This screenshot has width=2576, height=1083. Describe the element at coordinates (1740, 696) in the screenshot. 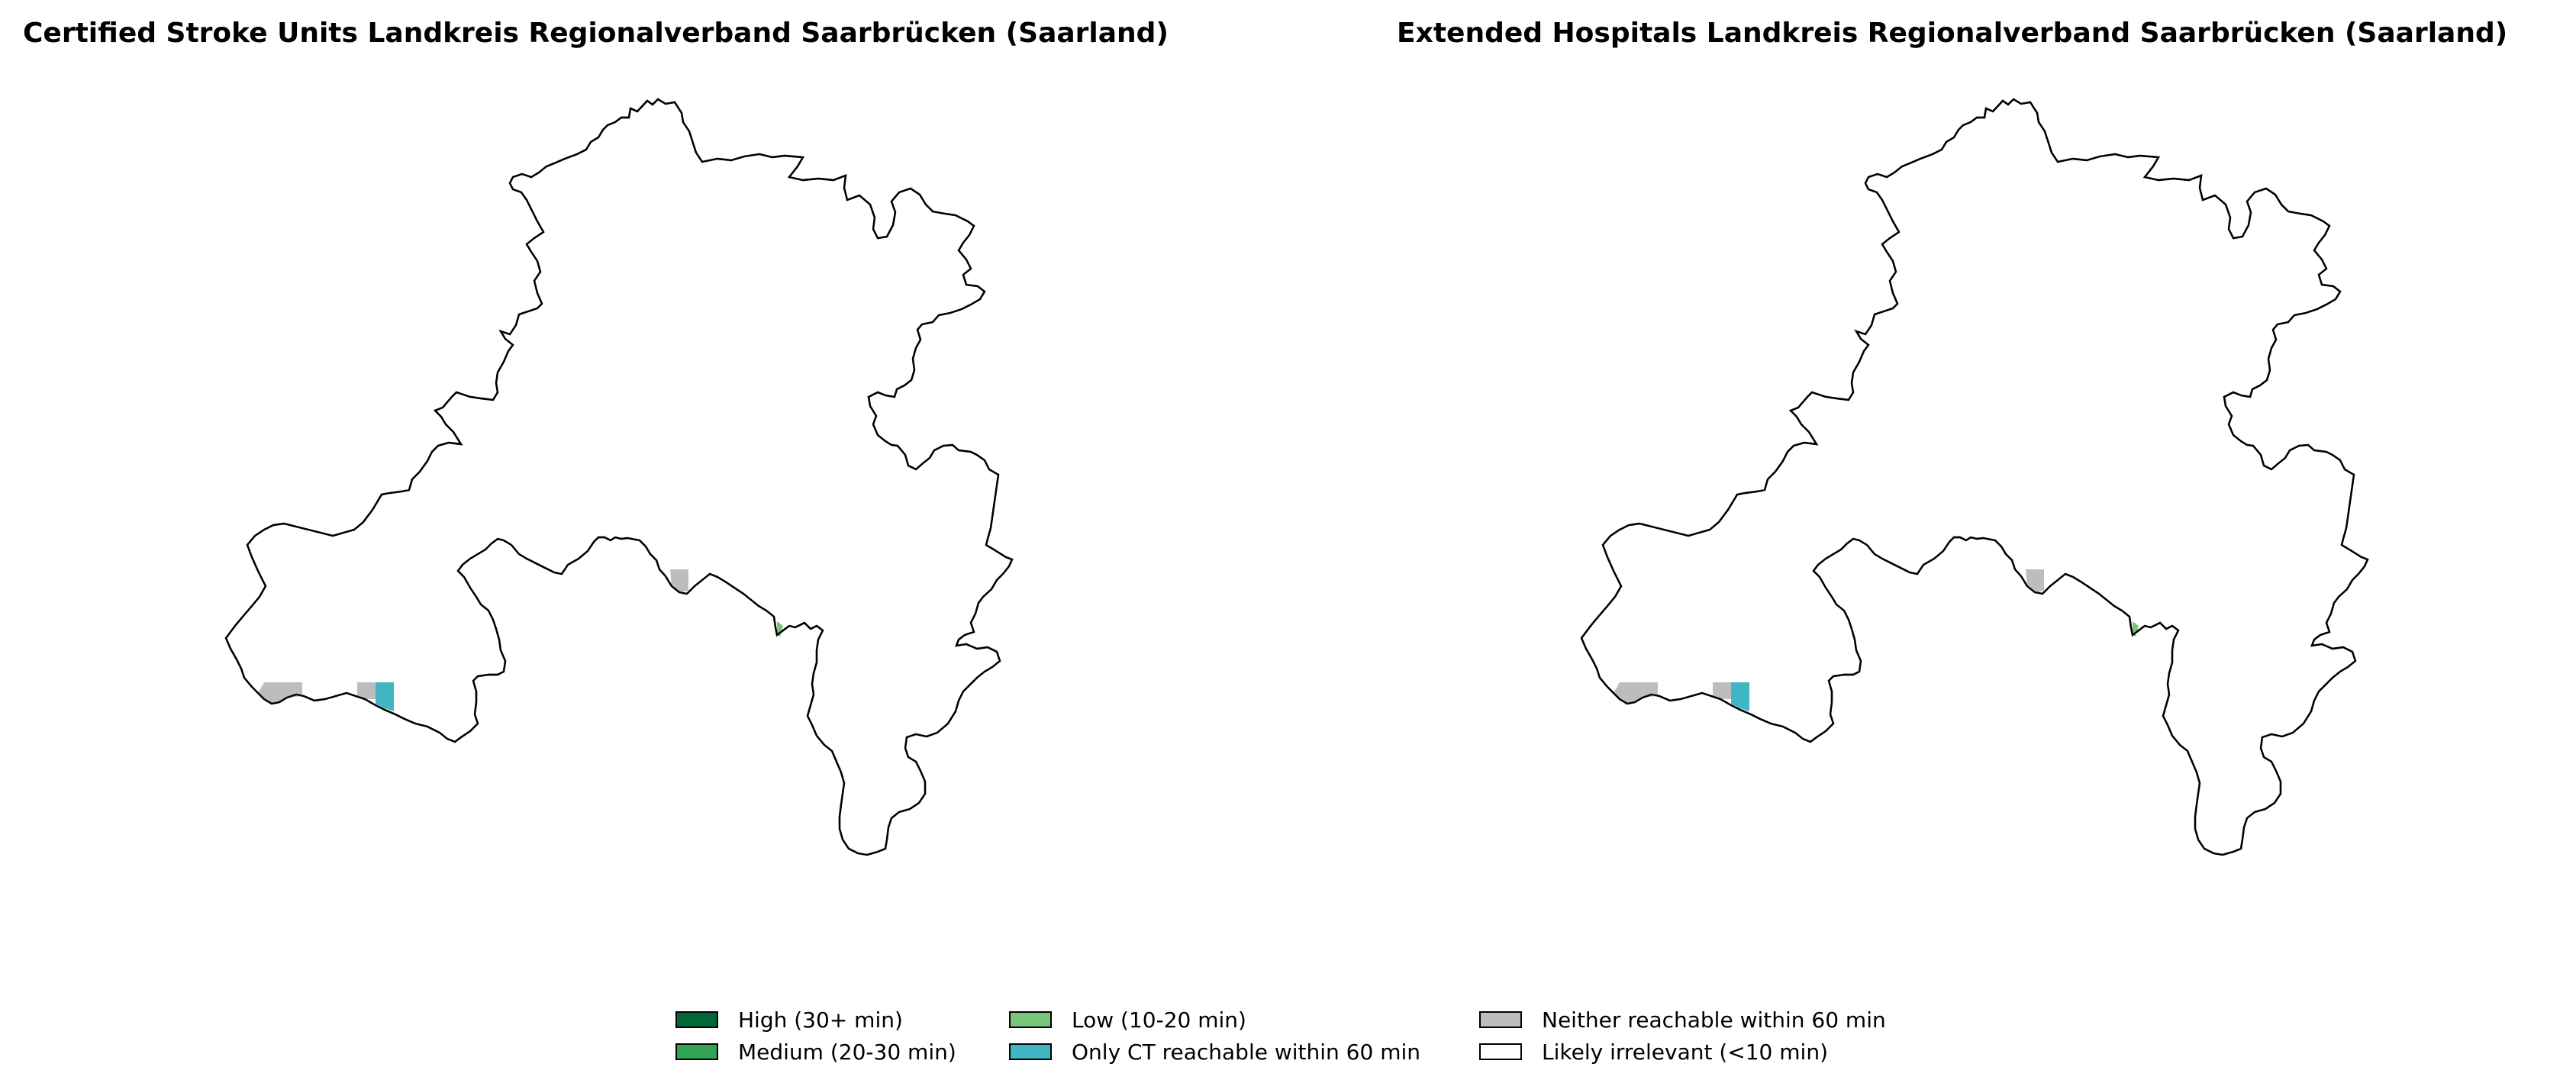

I see `area-only-ct-right` at that location.